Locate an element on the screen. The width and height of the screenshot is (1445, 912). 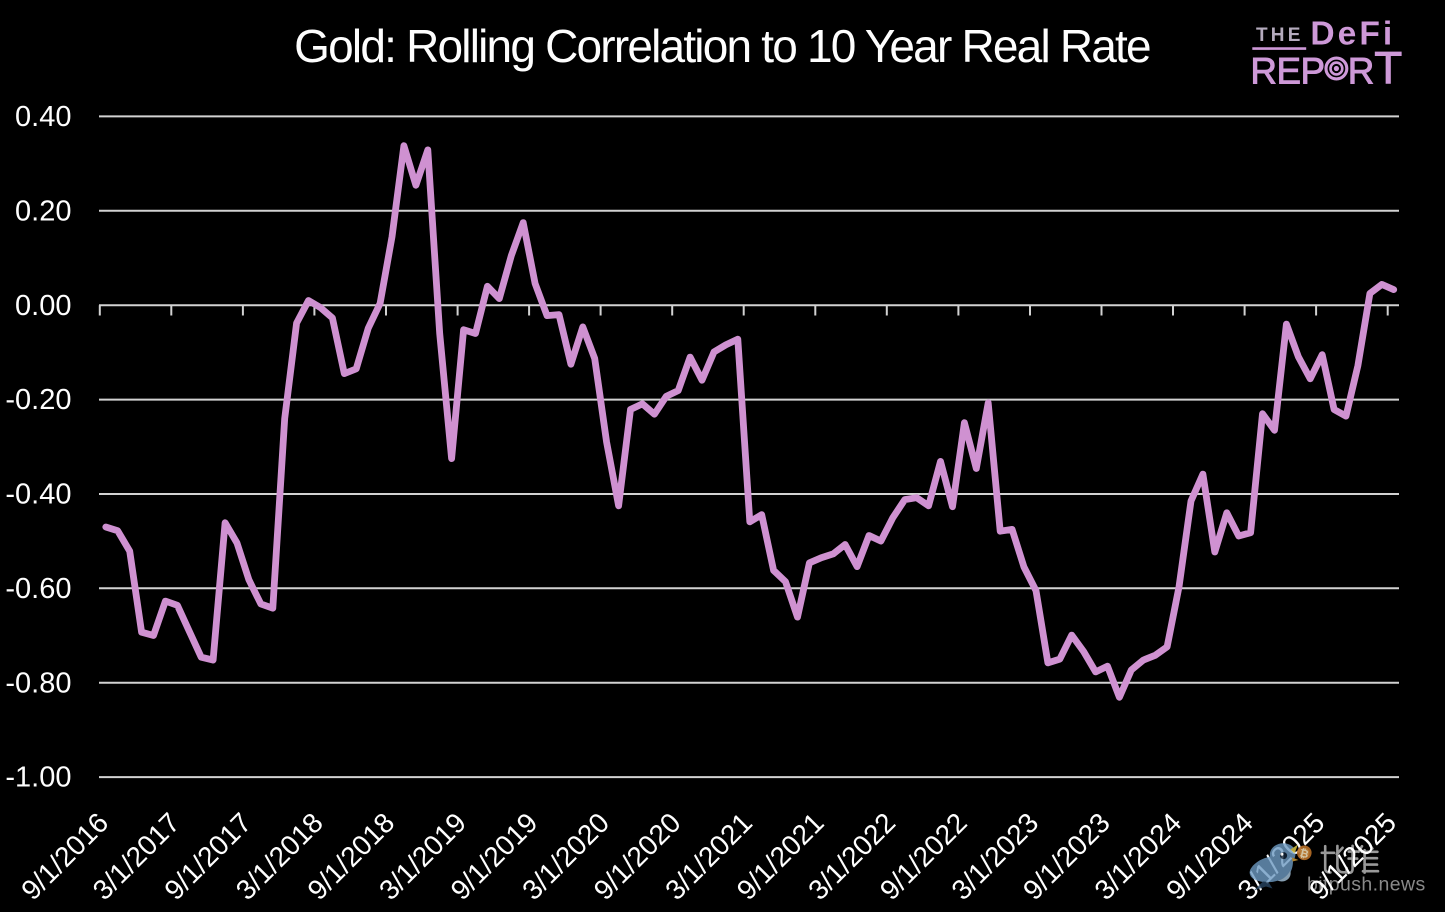
svg-text: R is located at coordinates (1361, 70).